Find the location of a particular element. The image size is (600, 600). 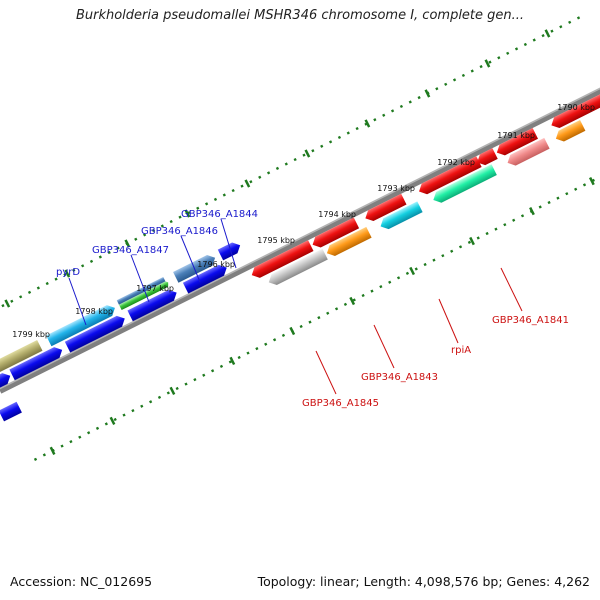

top-label-leaders is located at coordinates (152, 272).